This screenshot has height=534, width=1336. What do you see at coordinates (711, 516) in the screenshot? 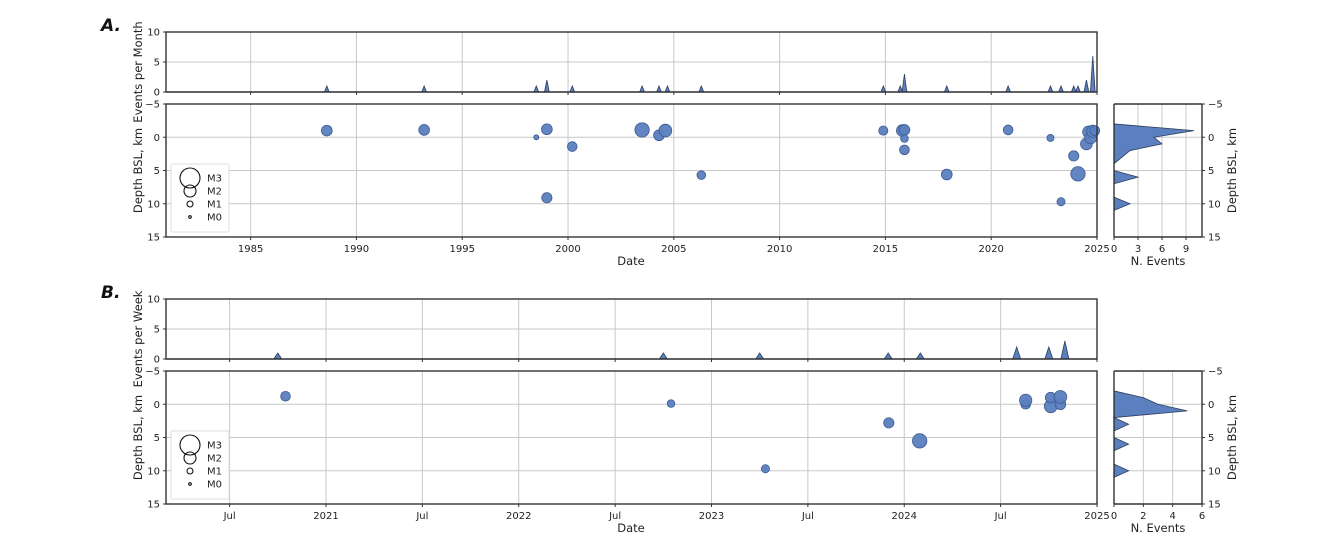
I see `x-tick: 2023` at bounding box center [711, 516].